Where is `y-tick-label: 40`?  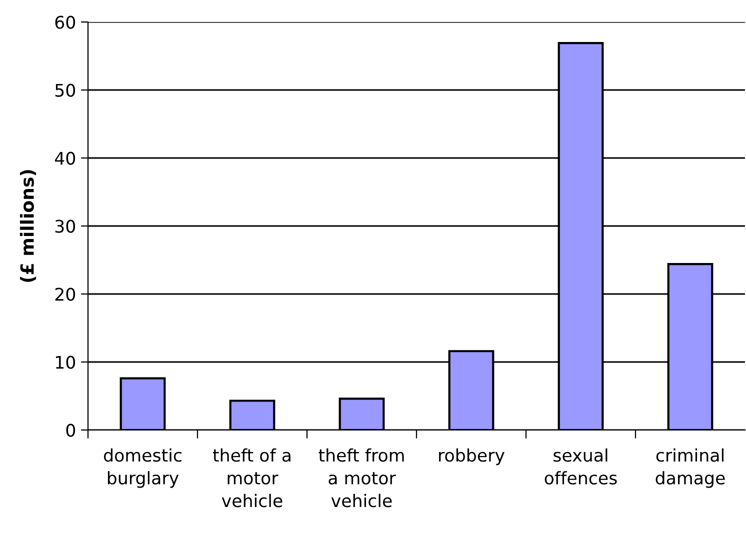 y-tick-label: 40 is located at coordinates (65, 158).